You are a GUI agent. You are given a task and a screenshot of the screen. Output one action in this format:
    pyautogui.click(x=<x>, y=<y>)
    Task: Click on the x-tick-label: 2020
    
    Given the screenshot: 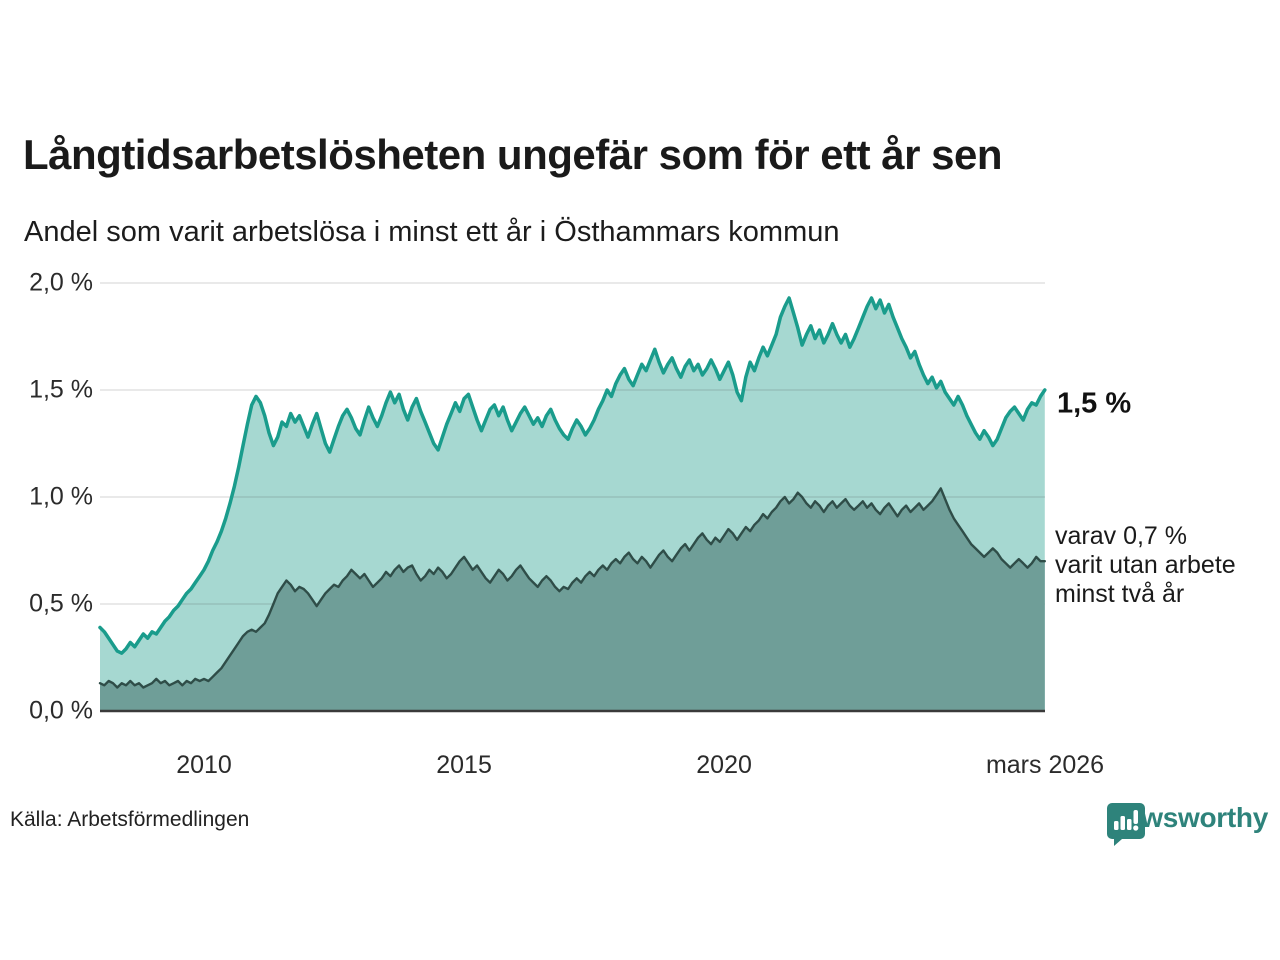 What is the action you would take?
    pyautogui.click(x=724, y=765)
    